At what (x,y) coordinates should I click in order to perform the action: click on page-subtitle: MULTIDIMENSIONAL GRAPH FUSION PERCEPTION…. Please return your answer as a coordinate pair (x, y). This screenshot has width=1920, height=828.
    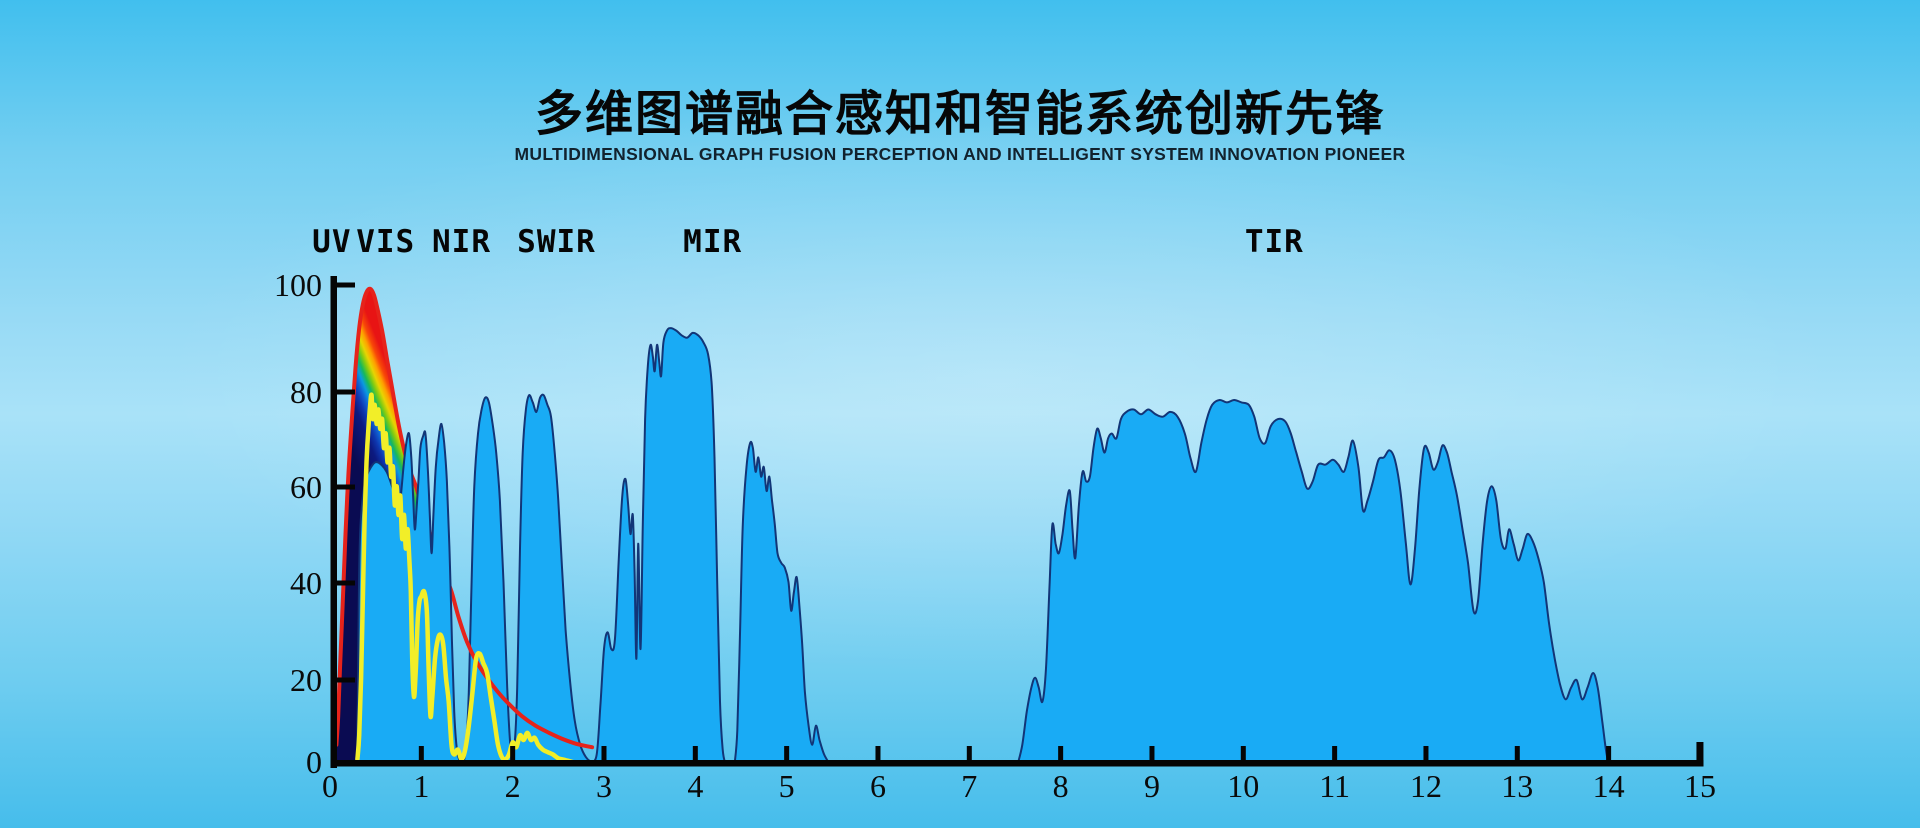
    Looking at the image, I should click on (960, 154).